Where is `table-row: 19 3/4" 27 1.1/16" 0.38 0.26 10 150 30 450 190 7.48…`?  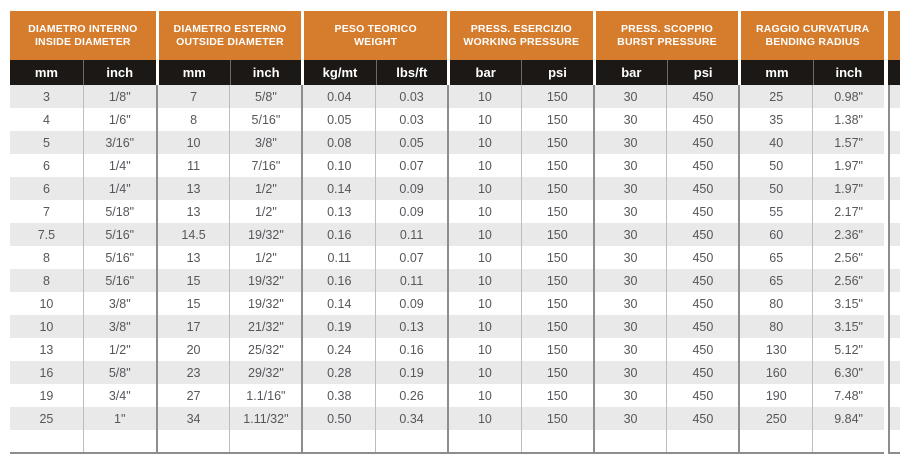
table-row: 19 3/4" 27 1.1/16" 0.38 0.26 10 150 30 450 190 7.48… is located at coordinates (447, 395).